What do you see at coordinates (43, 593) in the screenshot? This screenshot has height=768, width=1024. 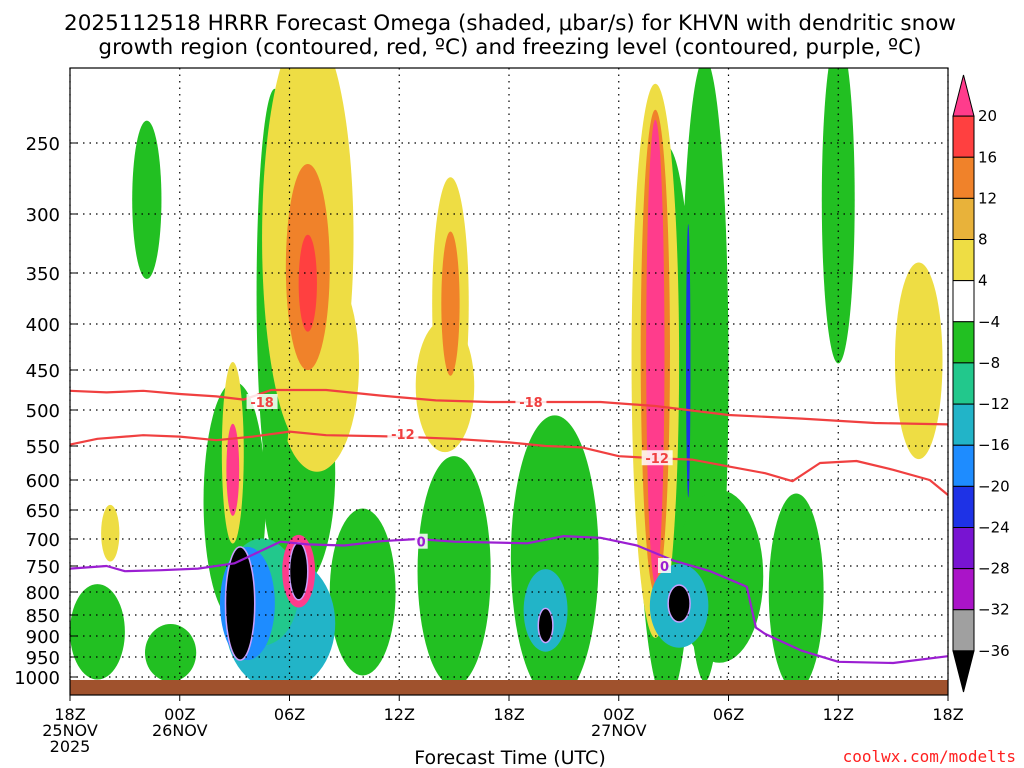 I see `y-tick-label: 800` at bounding box center [43, 593].